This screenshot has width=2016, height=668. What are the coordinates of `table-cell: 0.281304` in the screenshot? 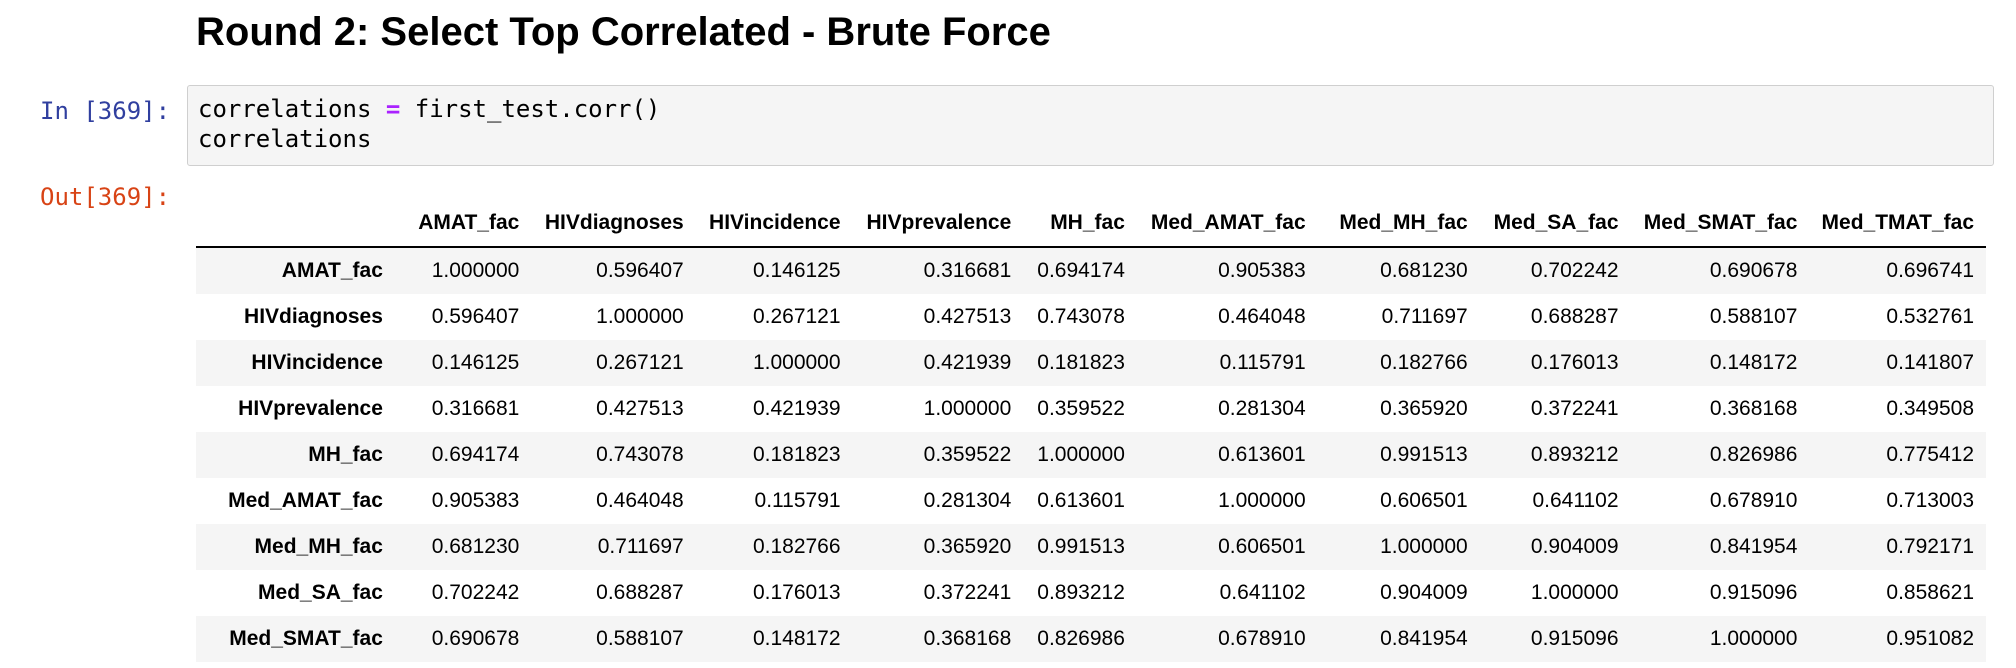 It's located at (1262, 408).